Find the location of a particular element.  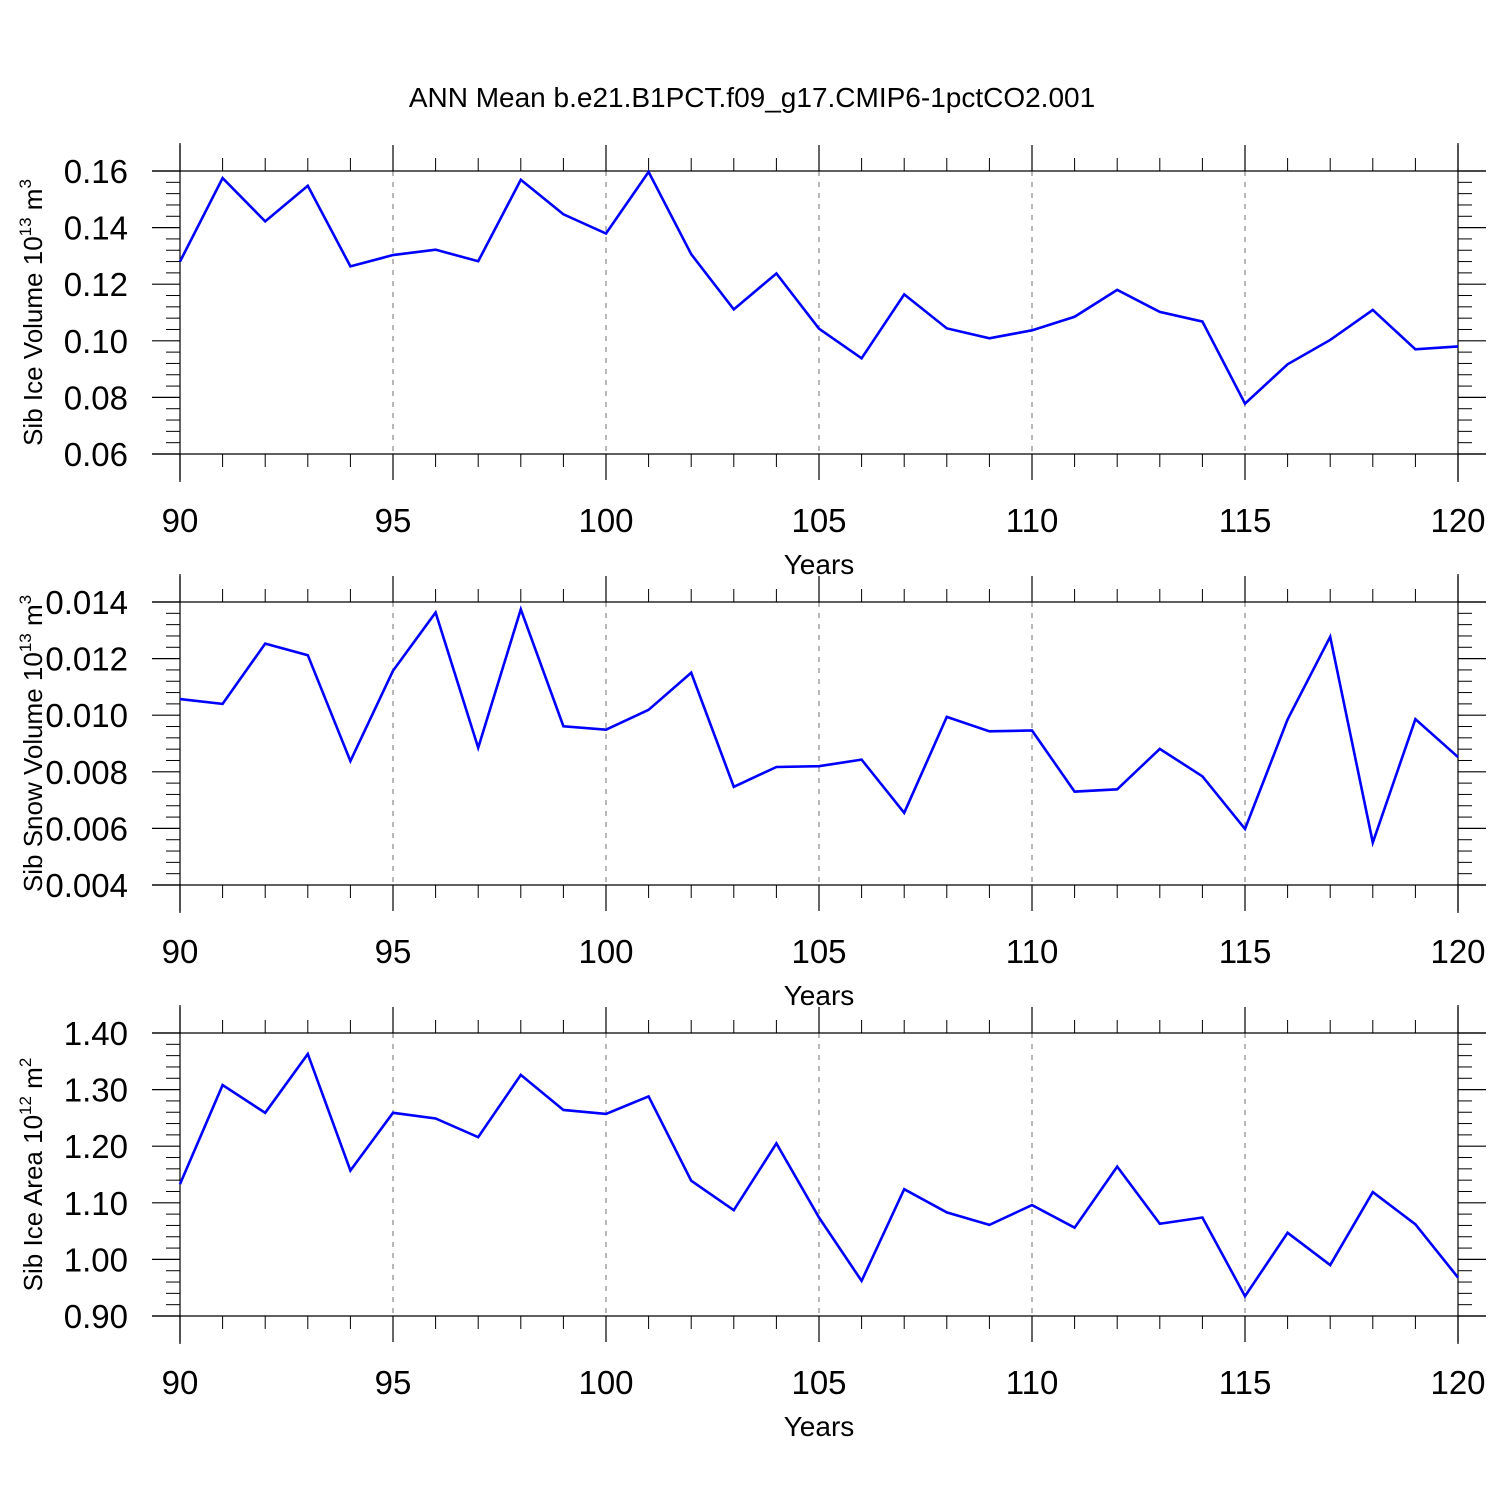

y-tick-label: 1.10 is located at coordinates (96, 1203).